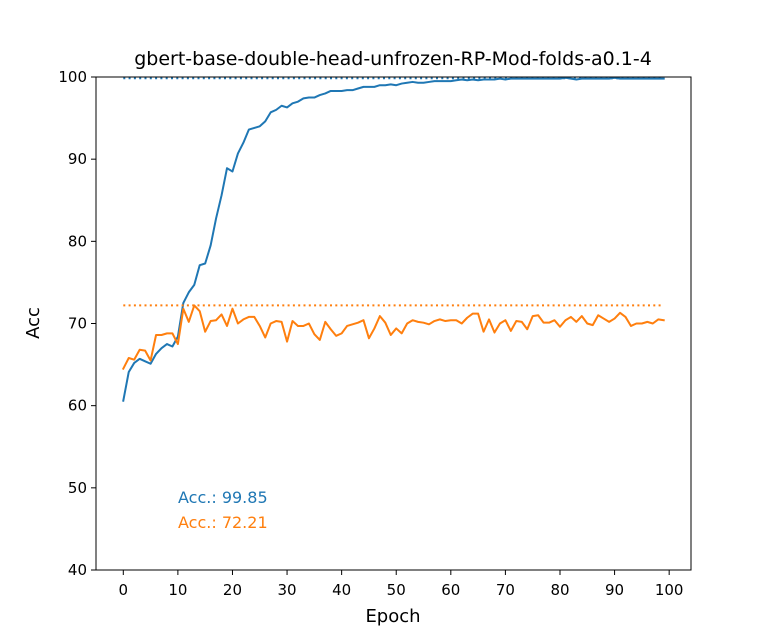  Describe the element at coordinates (559, 590) in the screenshot. I see `x-tick-label: 80` at that location.